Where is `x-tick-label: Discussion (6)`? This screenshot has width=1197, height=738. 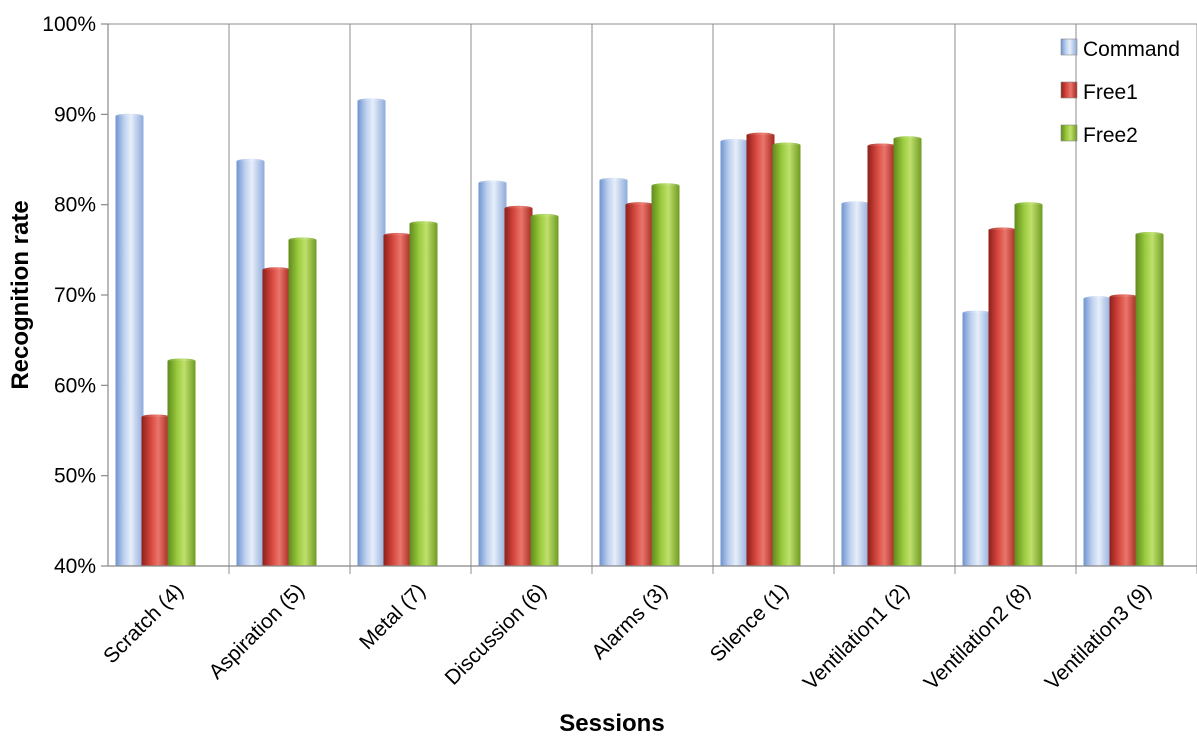 x-tick-label: Discussion (6) is located at coordinates (496, 634).